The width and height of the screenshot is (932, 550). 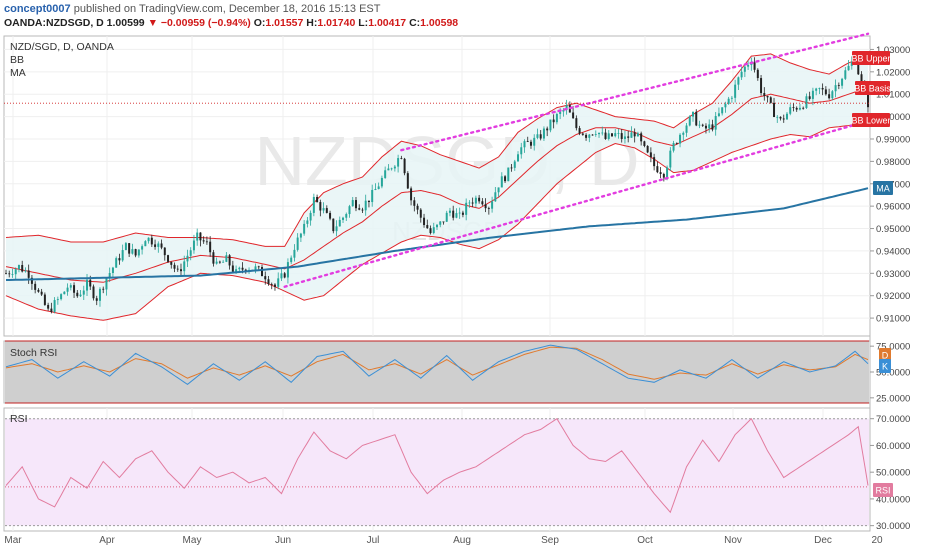 What do you see at coordinates (872, 274) in the screenshot?
I see `badges: BB Upper BB Basis BB Lower MA DK RSI` at bounding box center [872, 274].